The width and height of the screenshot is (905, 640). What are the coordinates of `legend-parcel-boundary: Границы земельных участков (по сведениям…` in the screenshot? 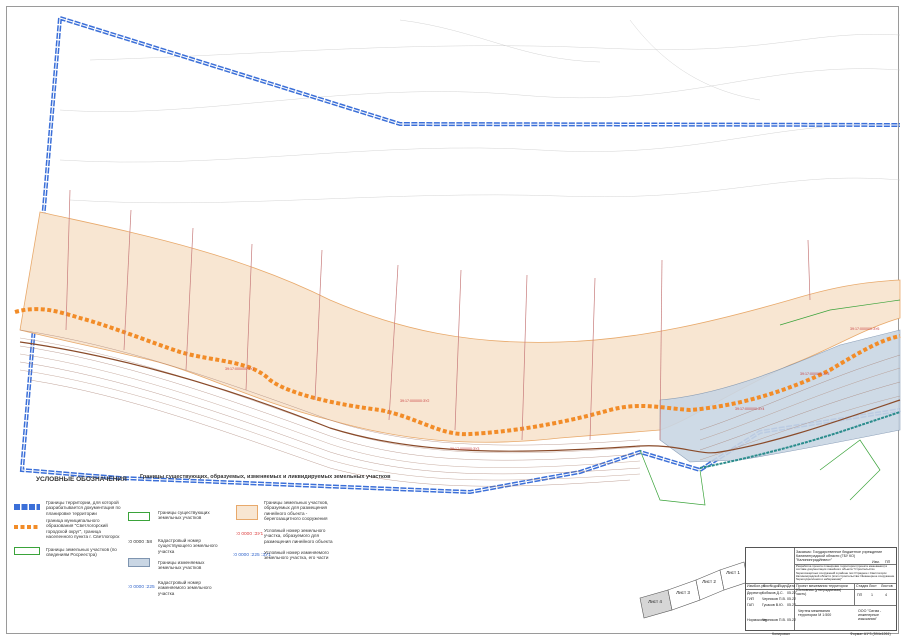 It's located at (81, 552).